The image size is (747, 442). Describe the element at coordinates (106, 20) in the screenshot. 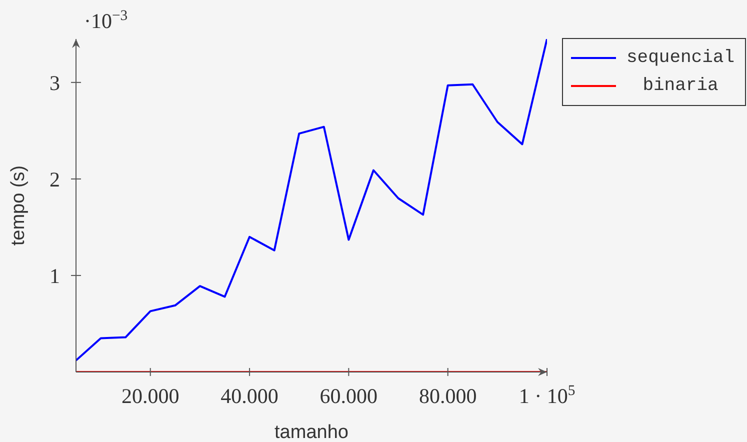

I see `text: ·10$^{−3}$` at that location.